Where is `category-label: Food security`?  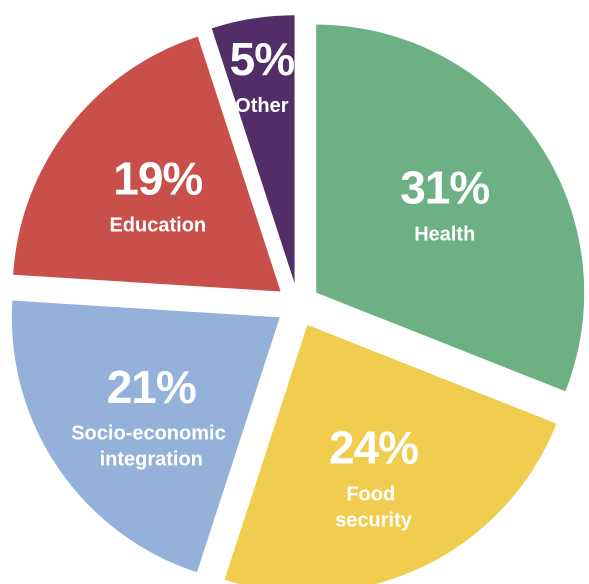 category-label: Food security is located at coordinates (374, 508).